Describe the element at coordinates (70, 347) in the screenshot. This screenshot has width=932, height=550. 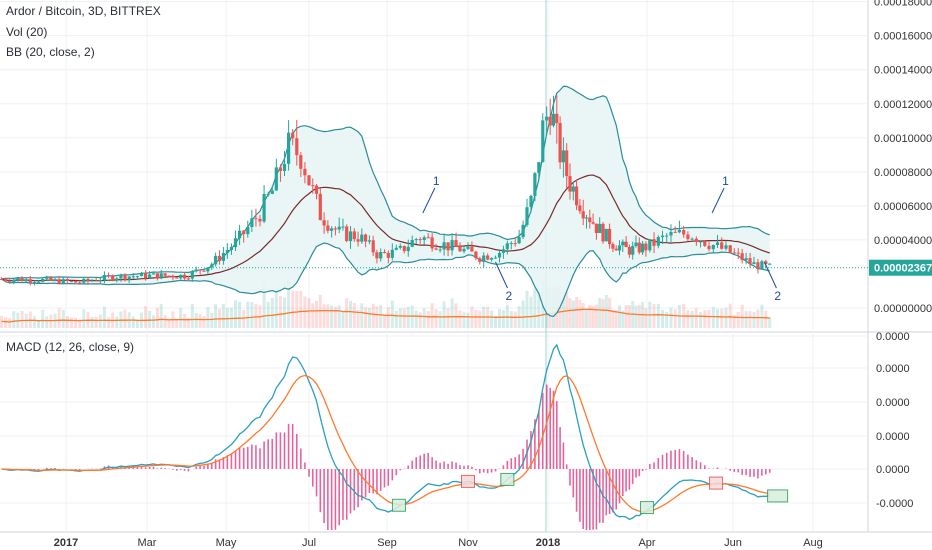
I see `macd-legend: MACD (12, 26, close, 9)` at that location.